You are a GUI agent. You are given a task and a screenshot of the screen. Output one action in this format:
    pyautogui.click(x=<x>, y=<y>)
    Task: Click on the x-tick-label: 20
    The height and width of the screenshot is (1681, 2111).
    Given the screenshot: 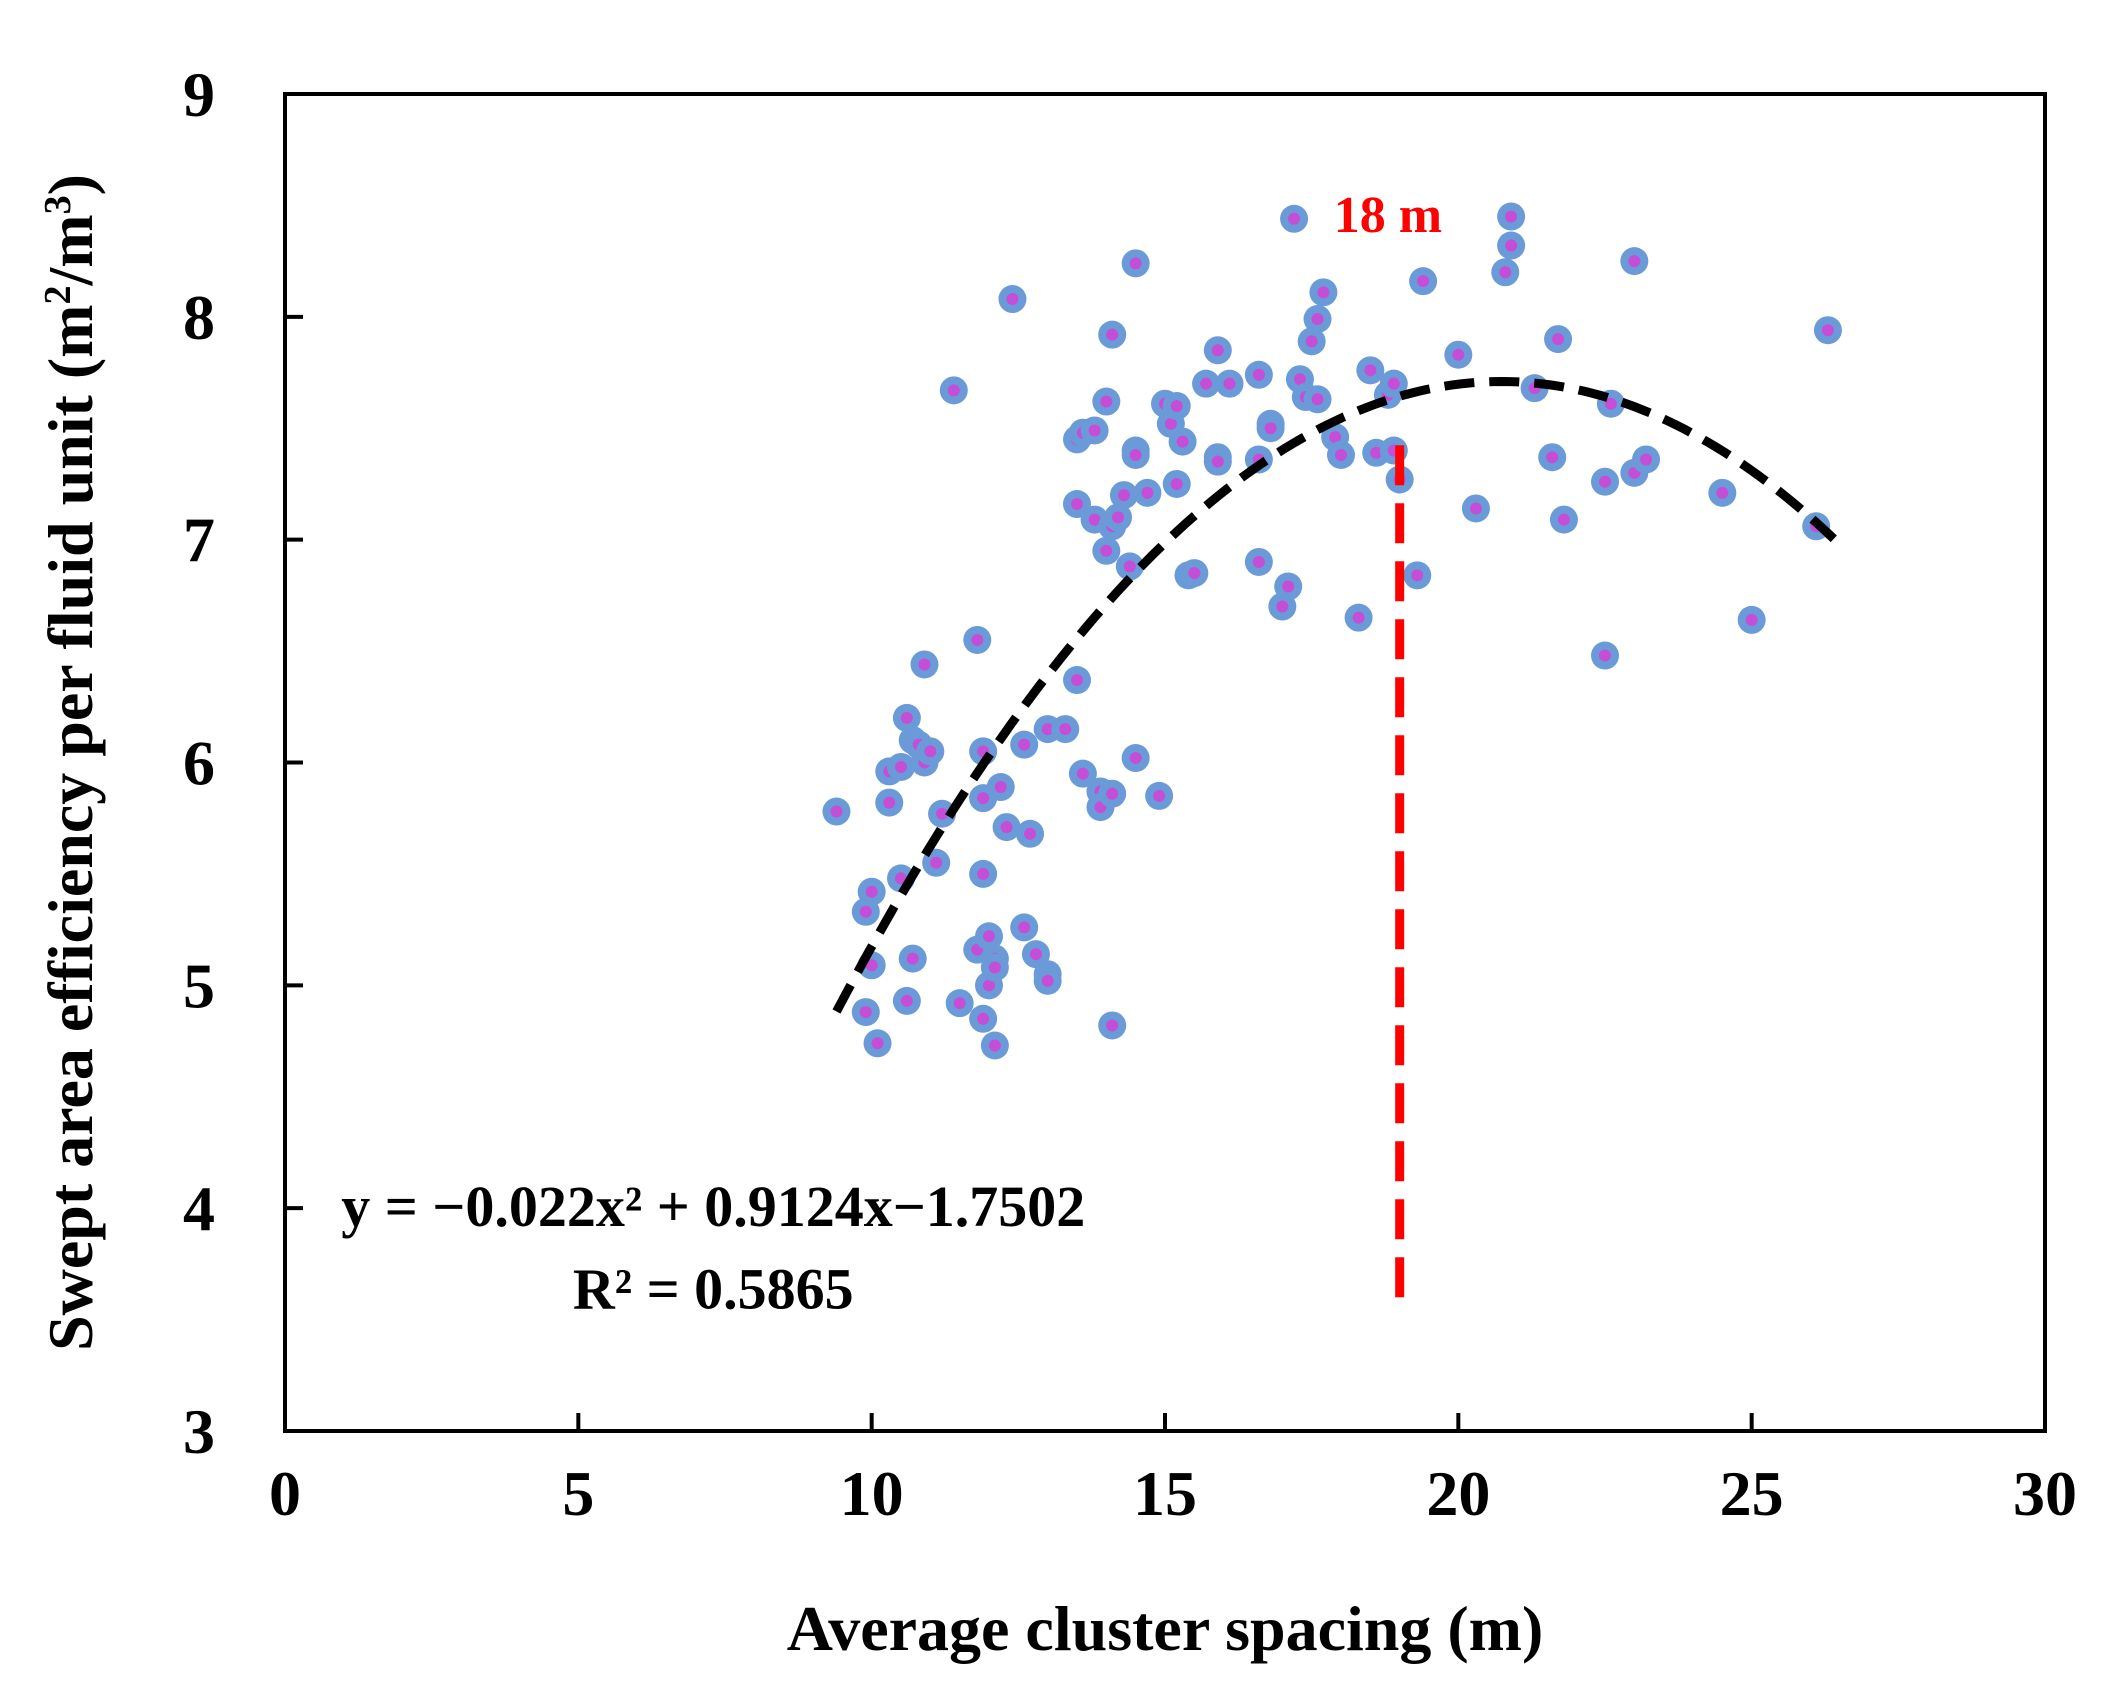 What is the action you would take?
    pyautogui.click(x=1458, y=1493)
    